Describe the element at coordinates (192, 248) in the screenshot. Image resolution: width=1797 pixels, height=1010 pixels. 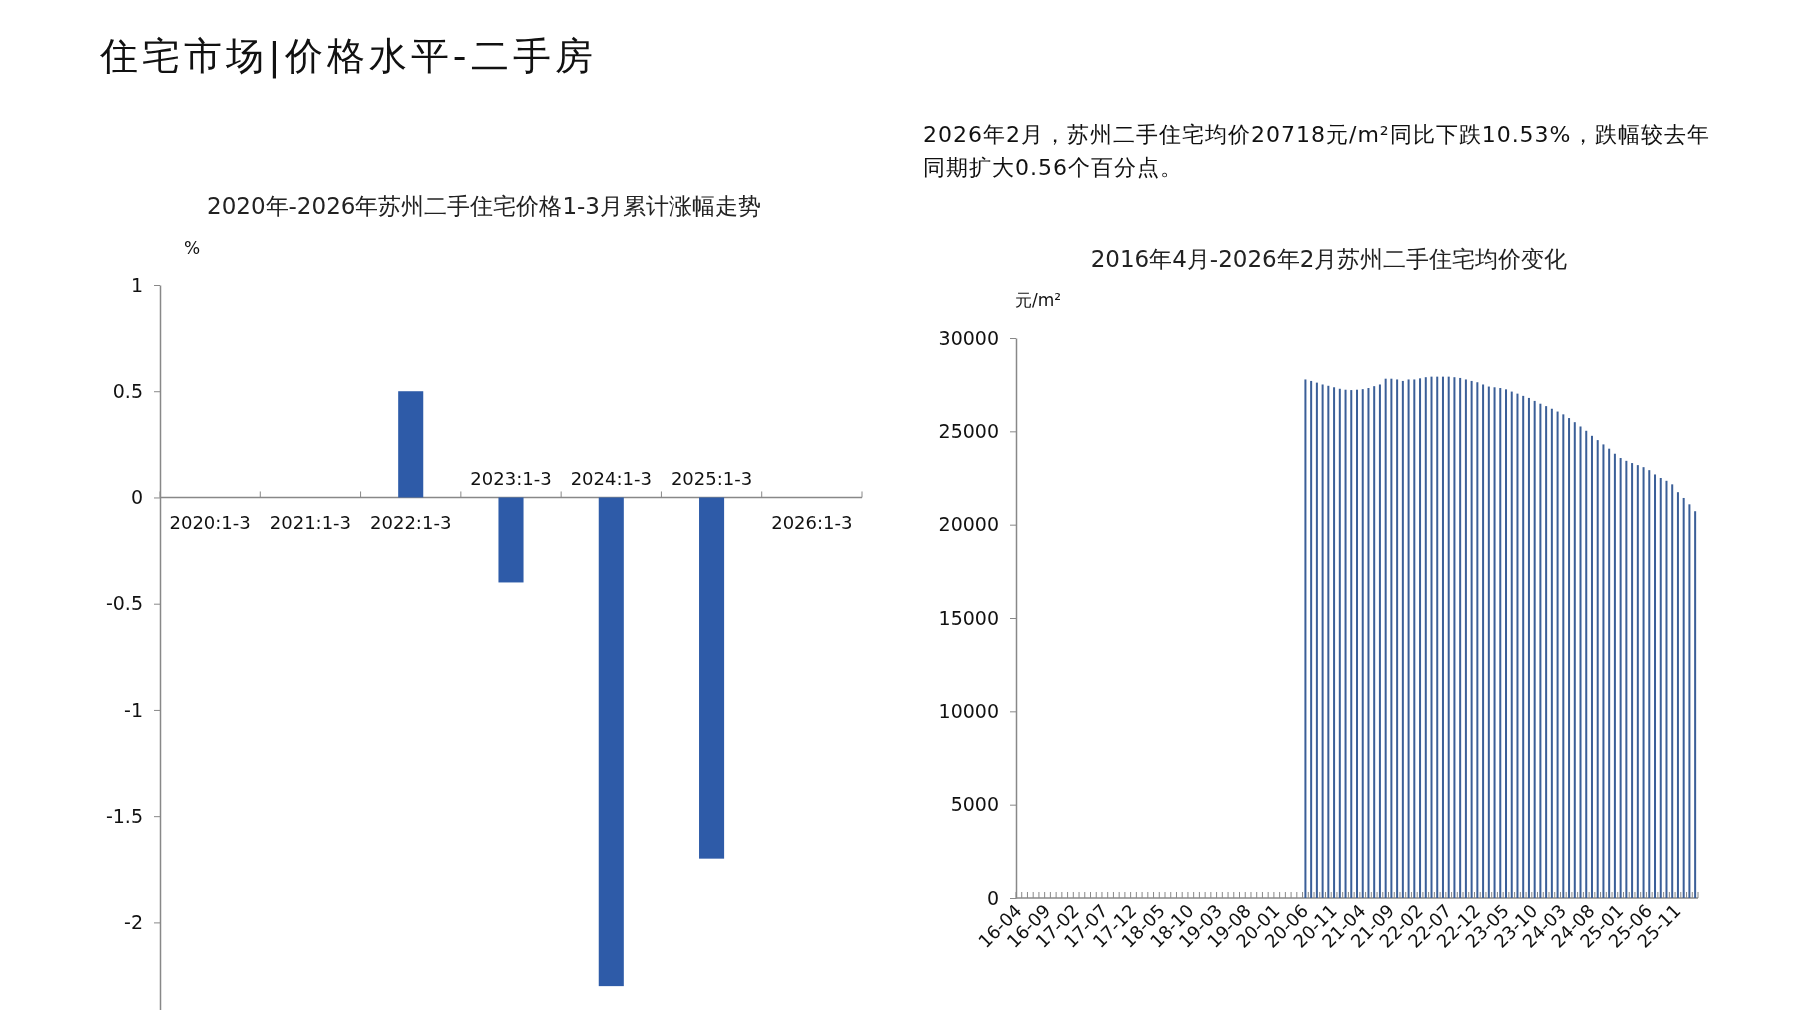
I see `y-axis-title: %` at that location.